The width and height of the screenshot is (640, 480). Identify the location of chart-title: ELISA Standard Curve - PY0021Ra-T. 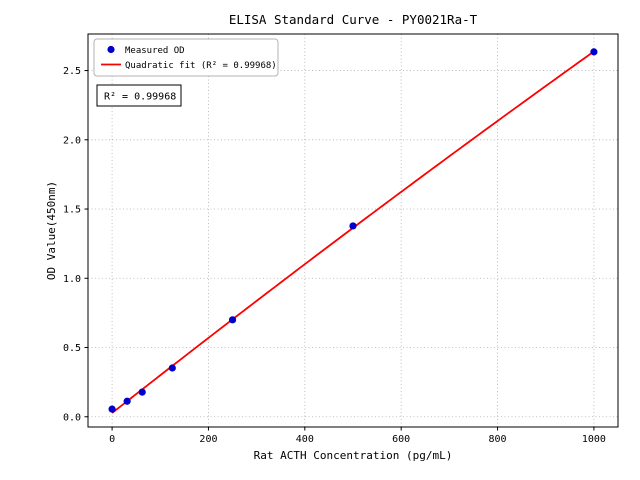
(353, 19).